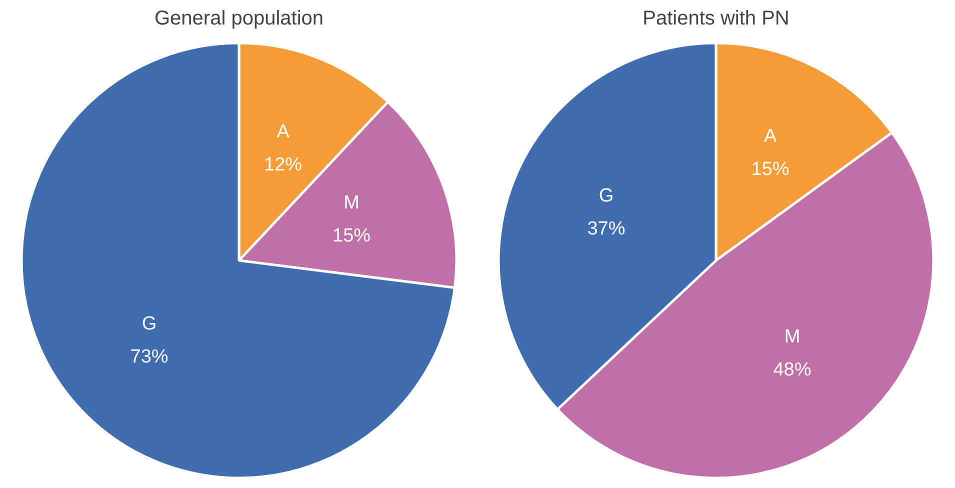  What do you see at coordinates (239, 19) in the screenshot?
I see `chart-title: General population` at bounding box center [239, 19].